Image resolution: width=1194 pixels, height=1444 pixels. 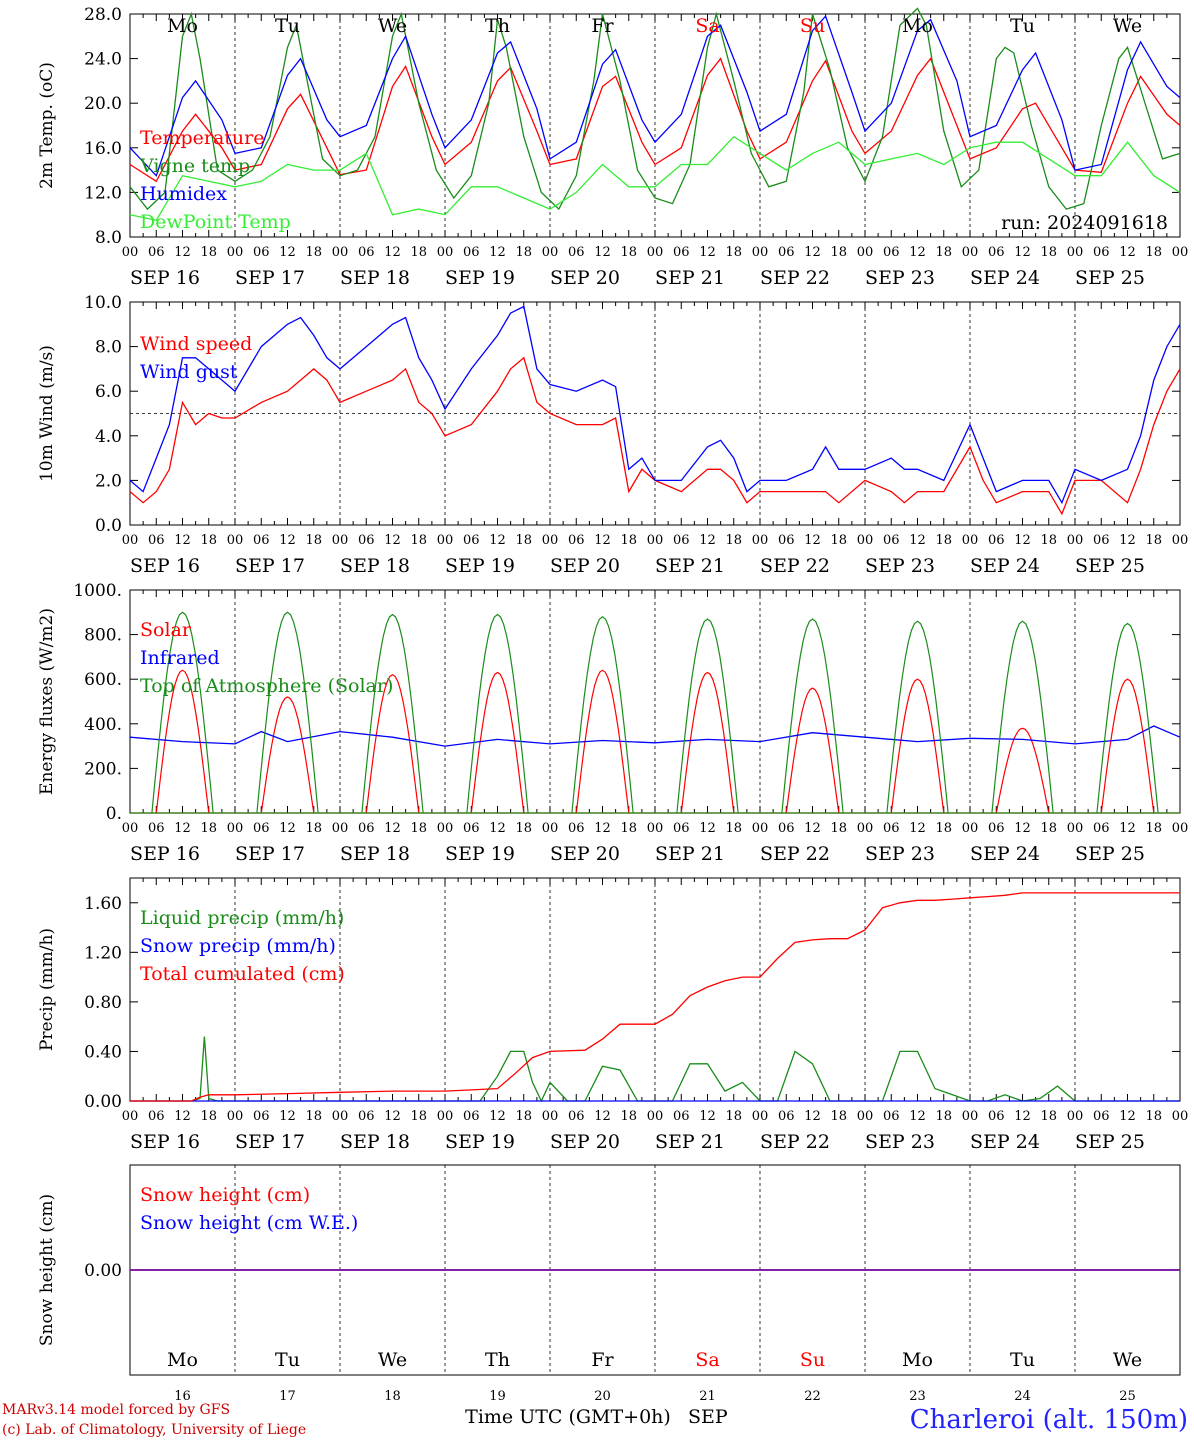 I want to click on legend-blue: Snow precip (mm/h), so click(x=238, y=946).